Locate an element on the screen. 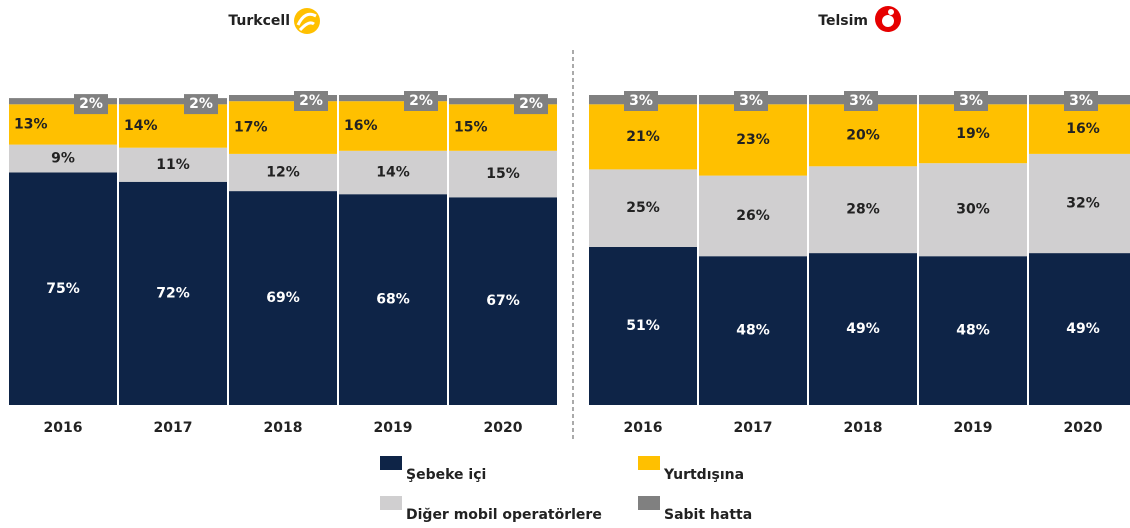  value-label: 25% is located at coordinates (643, 208).